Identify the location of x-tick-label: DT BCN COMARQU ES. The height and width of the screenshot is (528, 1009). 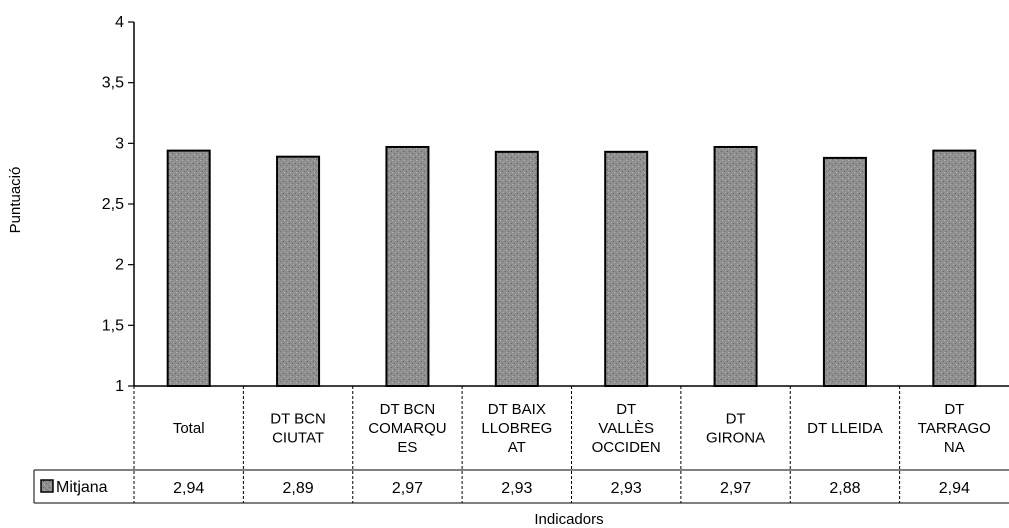
(407, 428).